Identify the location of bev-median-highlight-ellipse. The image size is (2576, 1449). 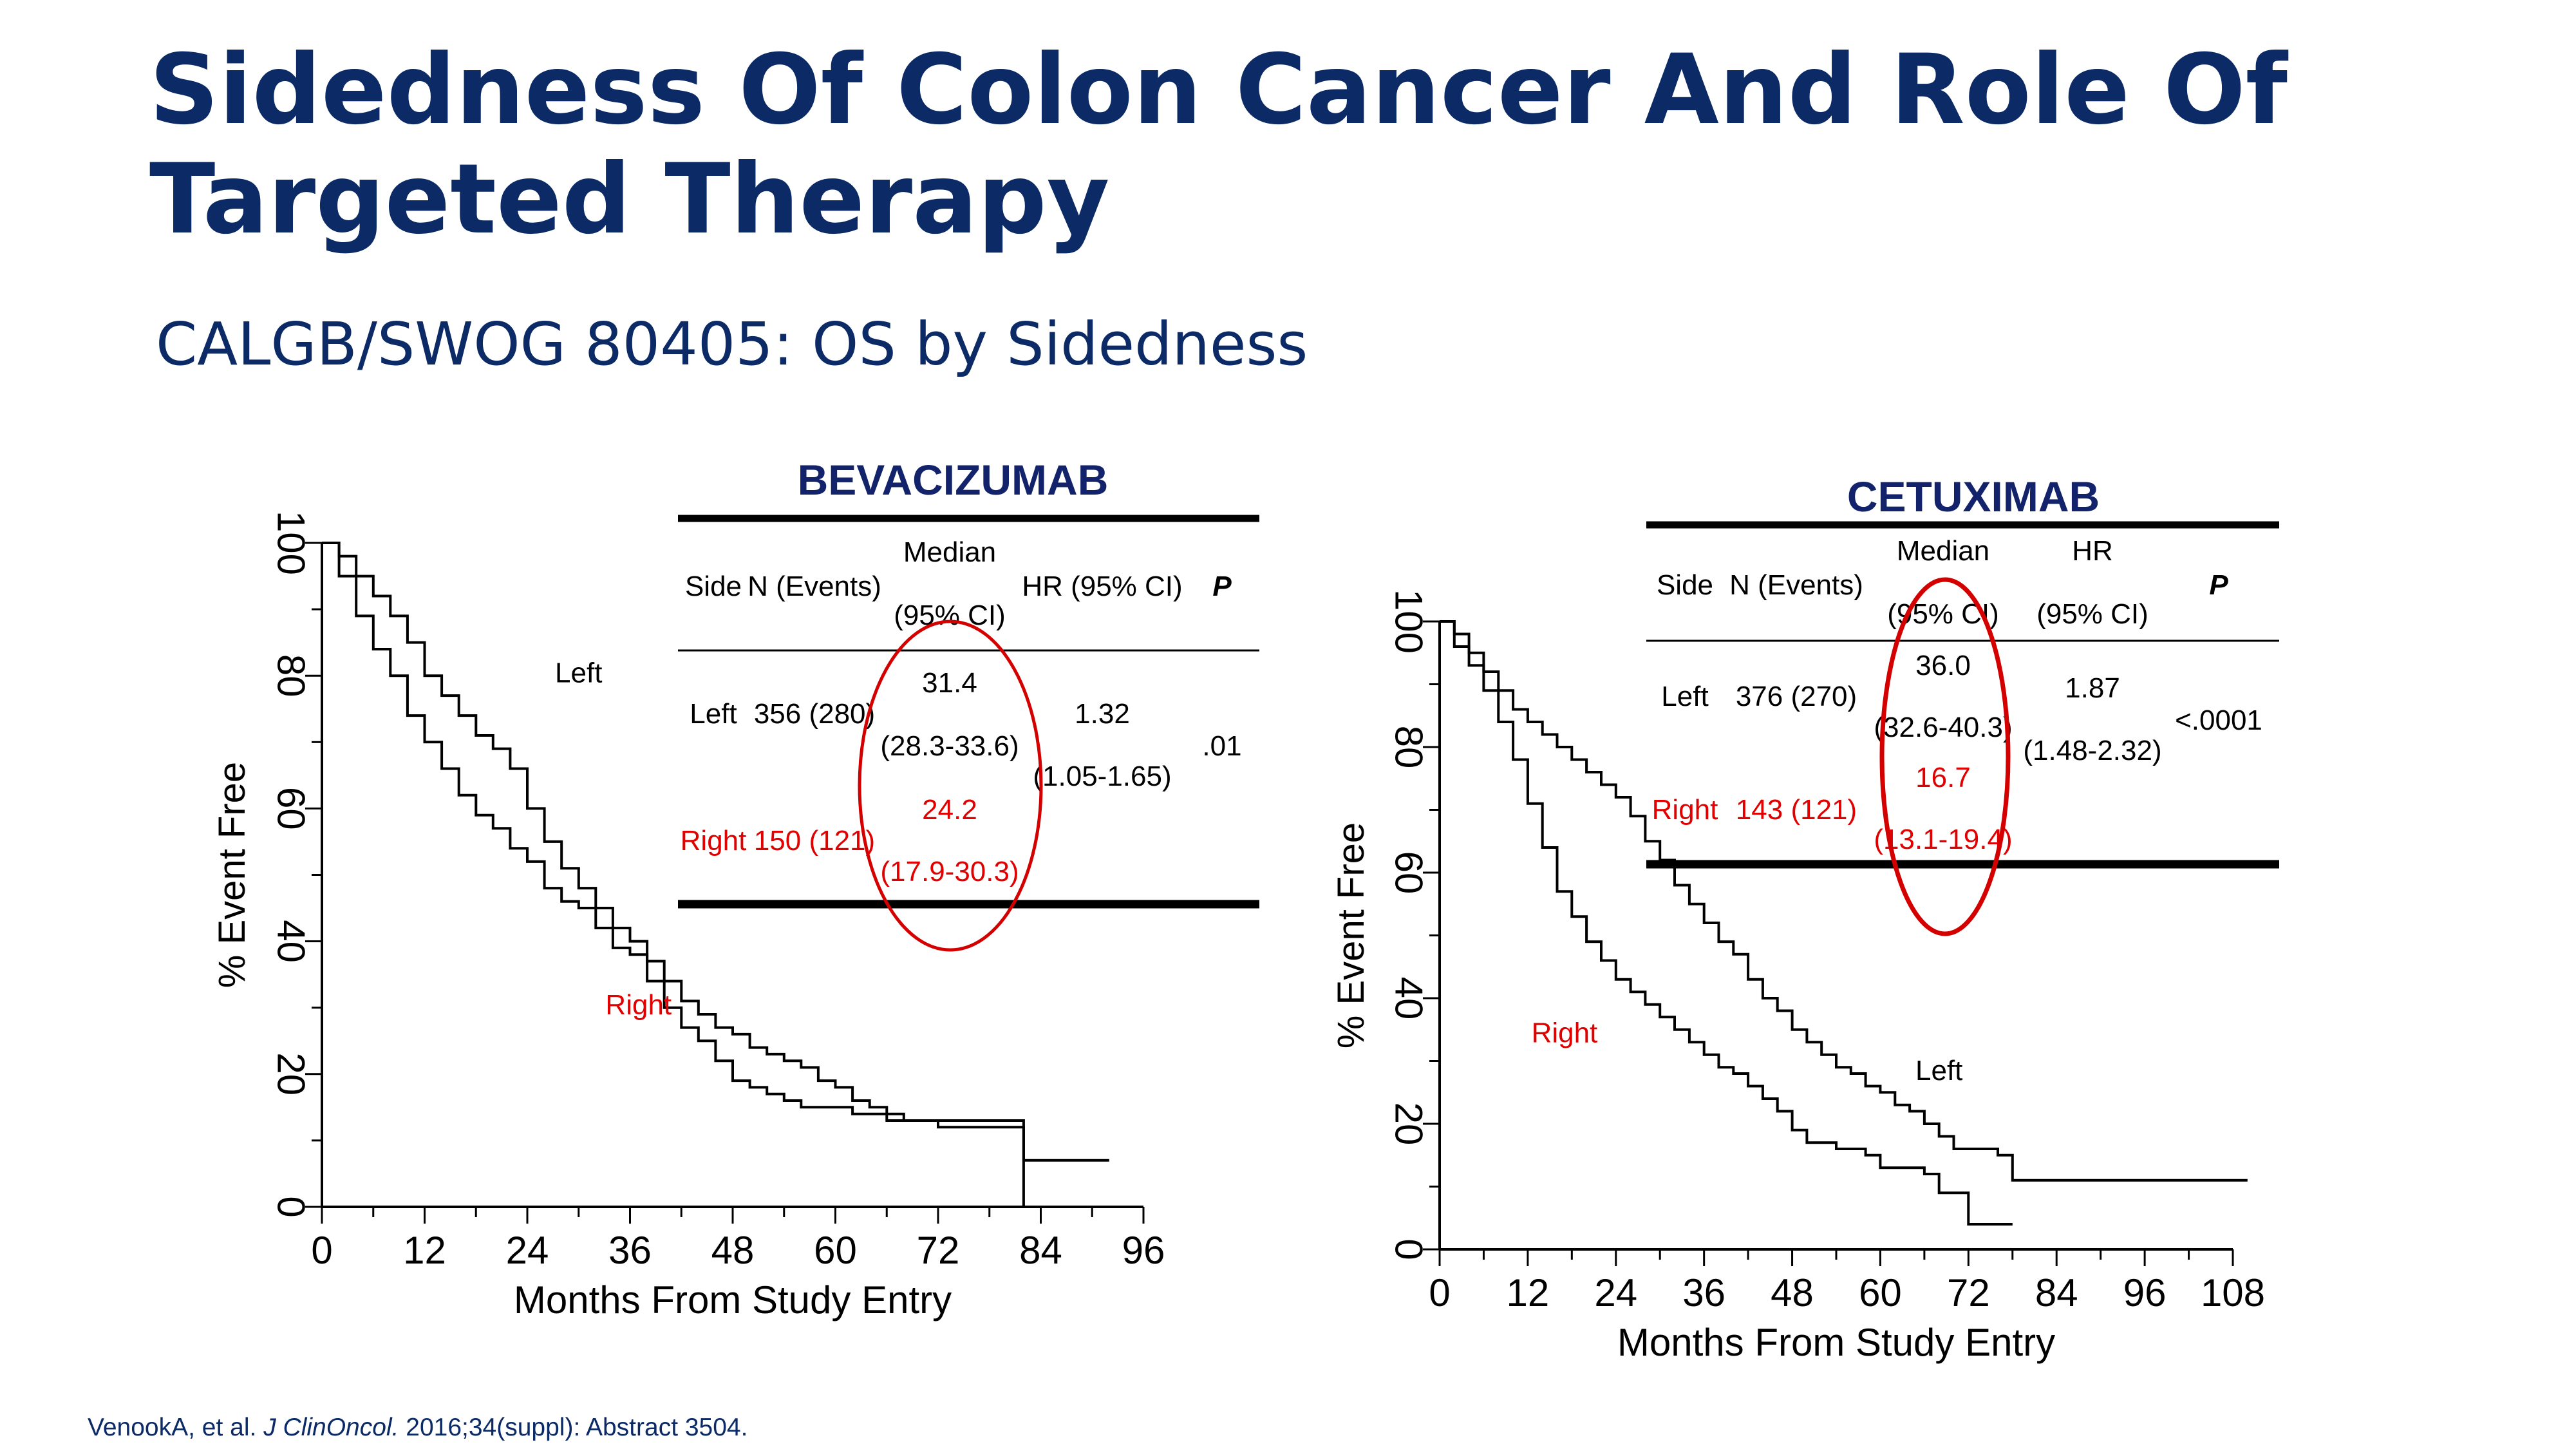
(950, 786).